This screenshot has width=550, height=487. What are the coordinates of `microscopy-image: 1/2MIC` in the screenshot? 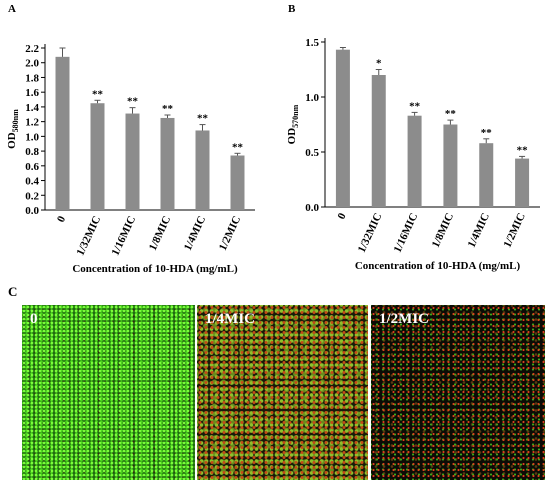 It's located at (458, 392).